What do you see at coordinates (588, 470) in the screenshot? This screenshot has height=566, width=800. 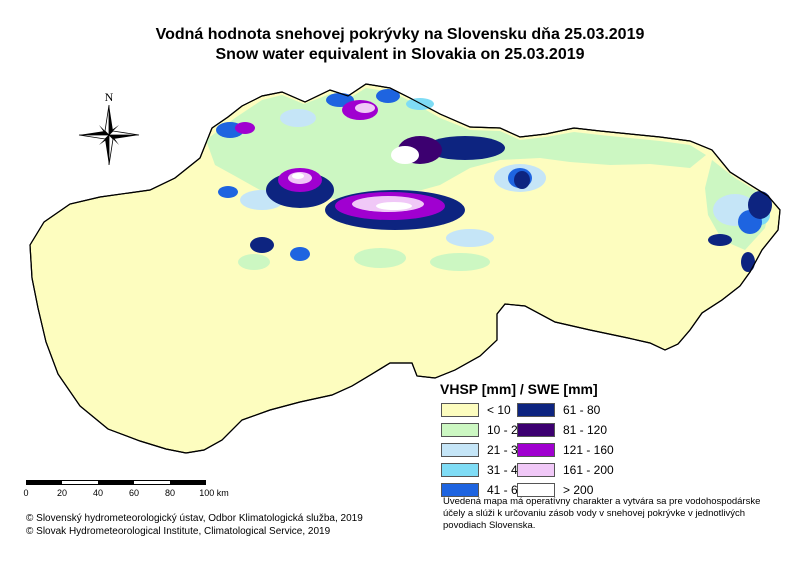 I see `legend-label: 161 - 200` at bounding box center [588, 470].